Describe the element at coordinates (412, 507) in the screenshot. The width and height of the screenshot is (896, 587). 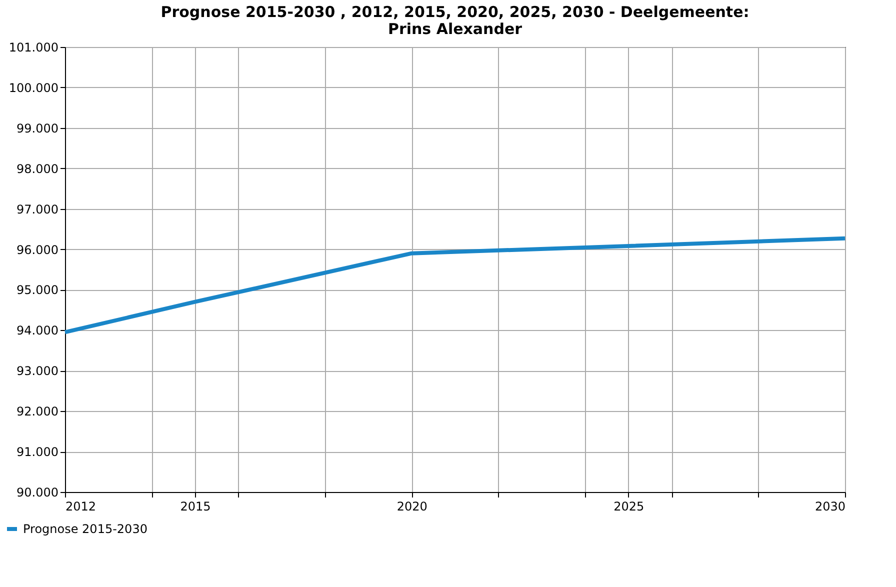
I see `x-tick-label: 2020` at that location.